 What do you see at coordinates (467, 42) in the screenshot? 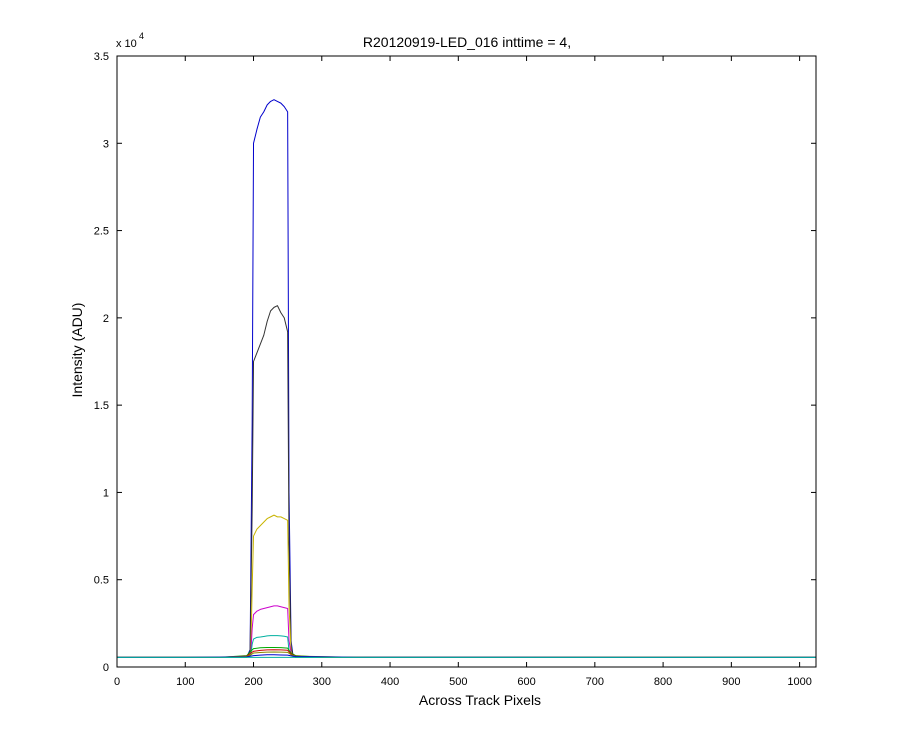
I see `chart-title: R20120919-LED_016 inttime = 4,` at bounding box center [467, 42].